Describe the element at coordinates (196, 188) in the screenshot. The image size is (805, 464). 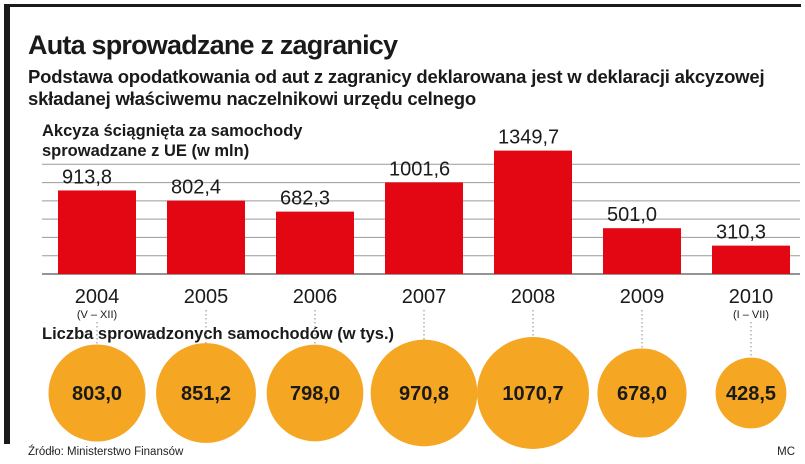
I see `bar-value-label: 802,4` at that location.